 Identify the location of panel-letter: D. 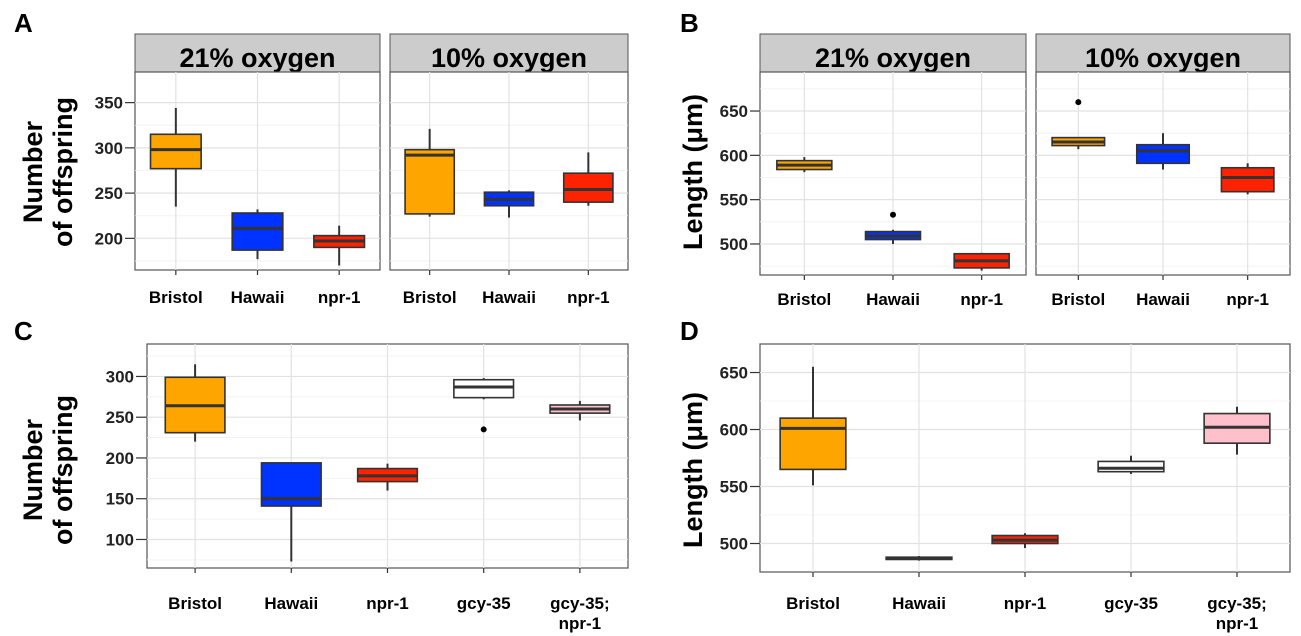
(689, 331).